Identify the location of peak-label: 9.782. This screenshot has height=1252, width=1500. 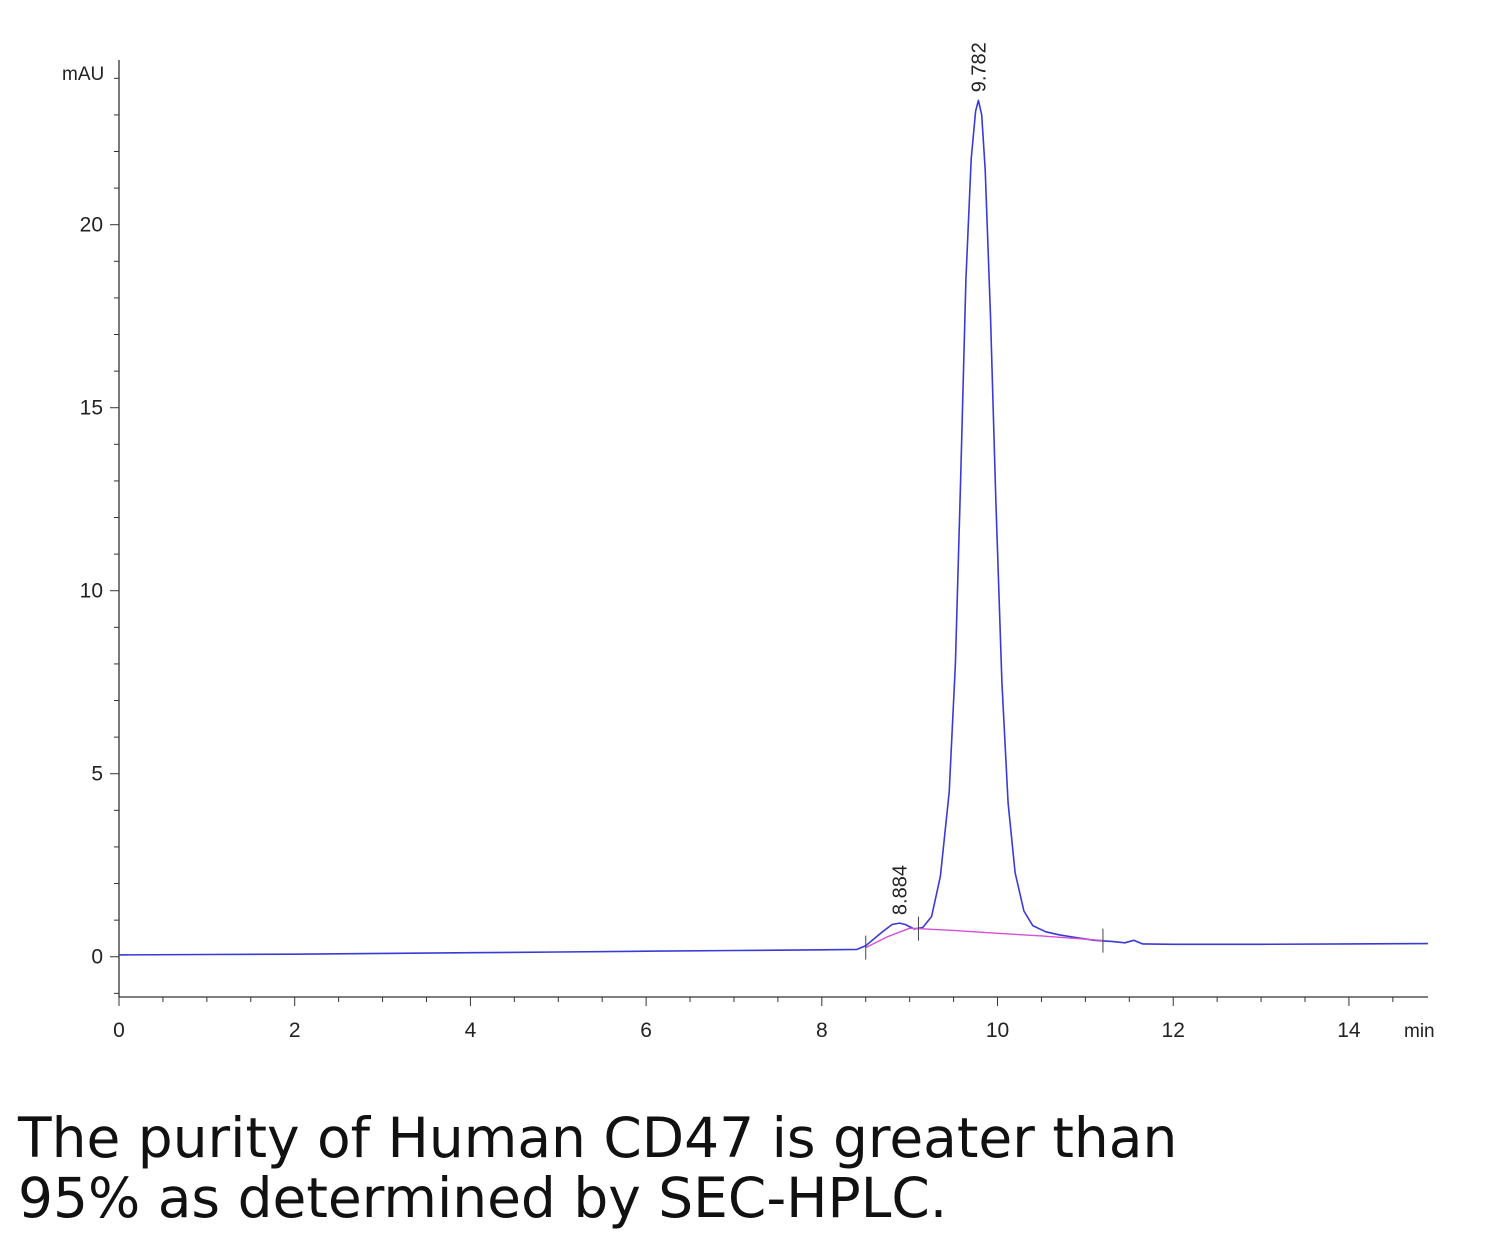
(979, 67).